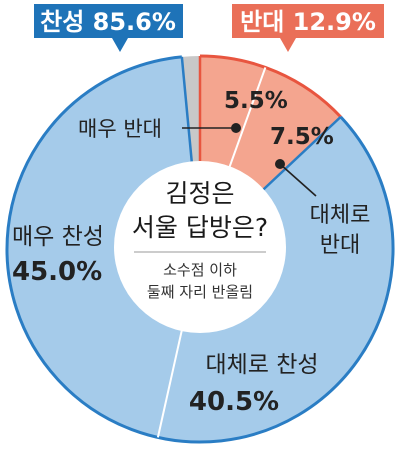 The width and height of the screenshot is (400, 452). I want to click on oppose-outer-arc, so click(270, 86).